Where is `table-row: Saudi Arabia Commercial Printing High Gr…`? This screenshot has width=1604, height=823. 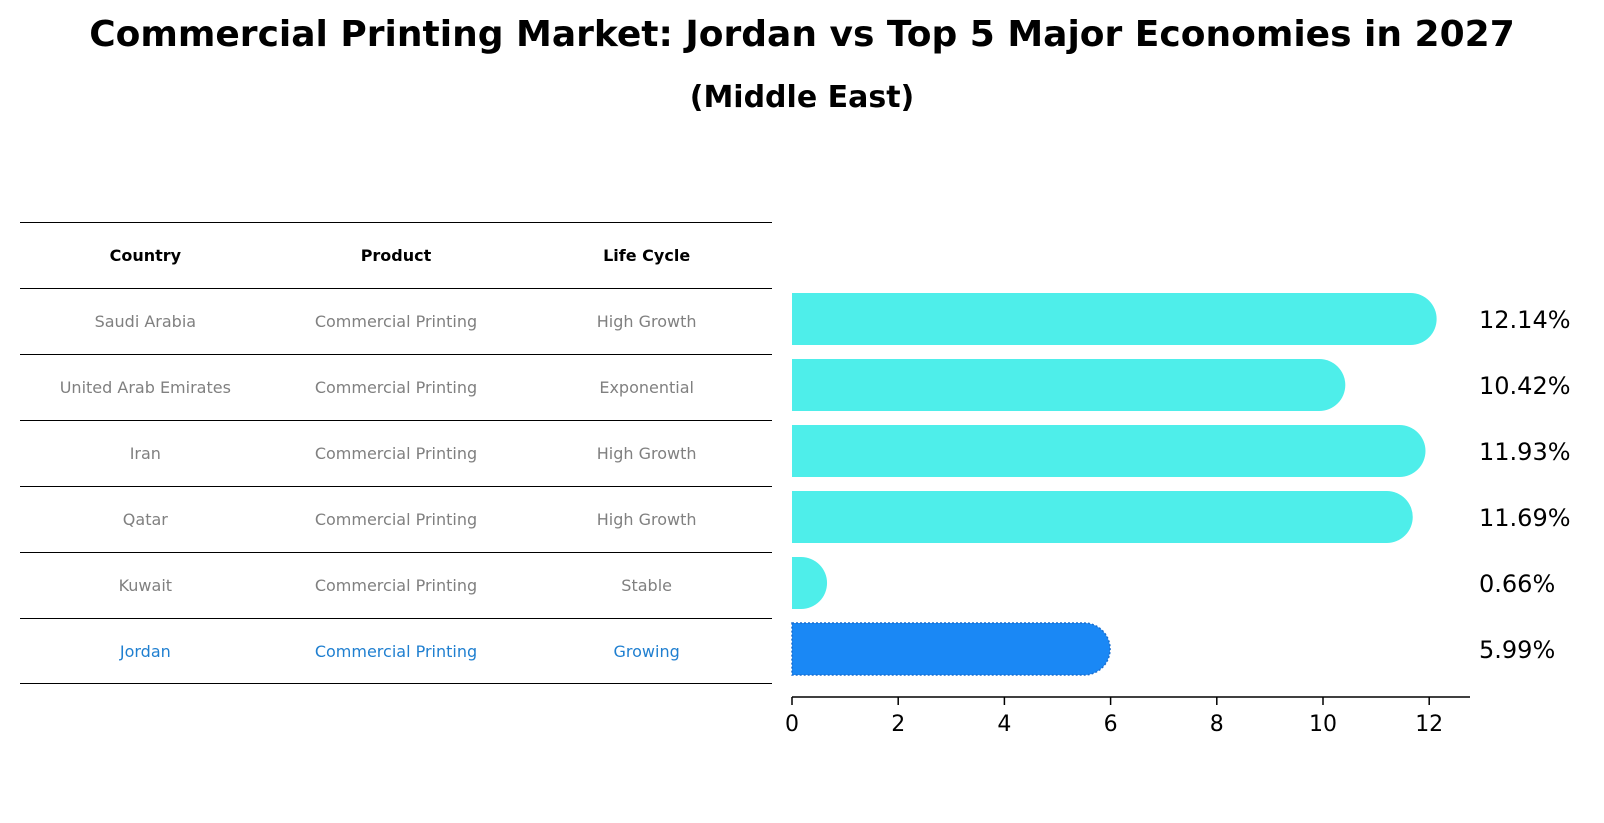 table-row: Saudi Arabia Commercial Printing High Gr… is located at coordinates (396, 321).